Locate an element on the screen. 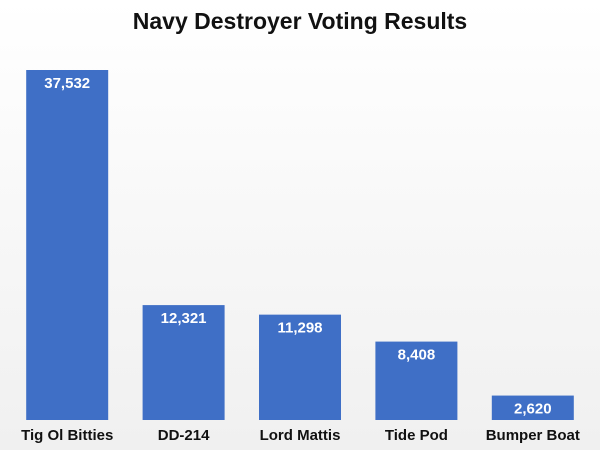 The width and height of the screenshot is (600, 450). value-label: 8,408 is located at coordinates (417, 355).